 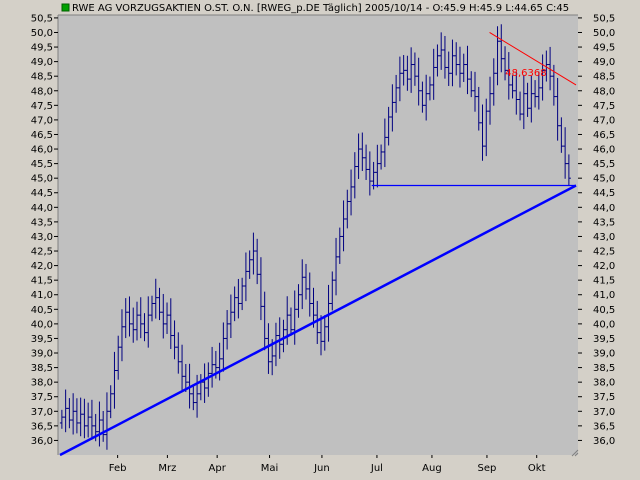 What do you see at coordinates (42, 150) in the screenshot?
I see `y-tick-label-left: 46,0` at bounding box center [42, 150].